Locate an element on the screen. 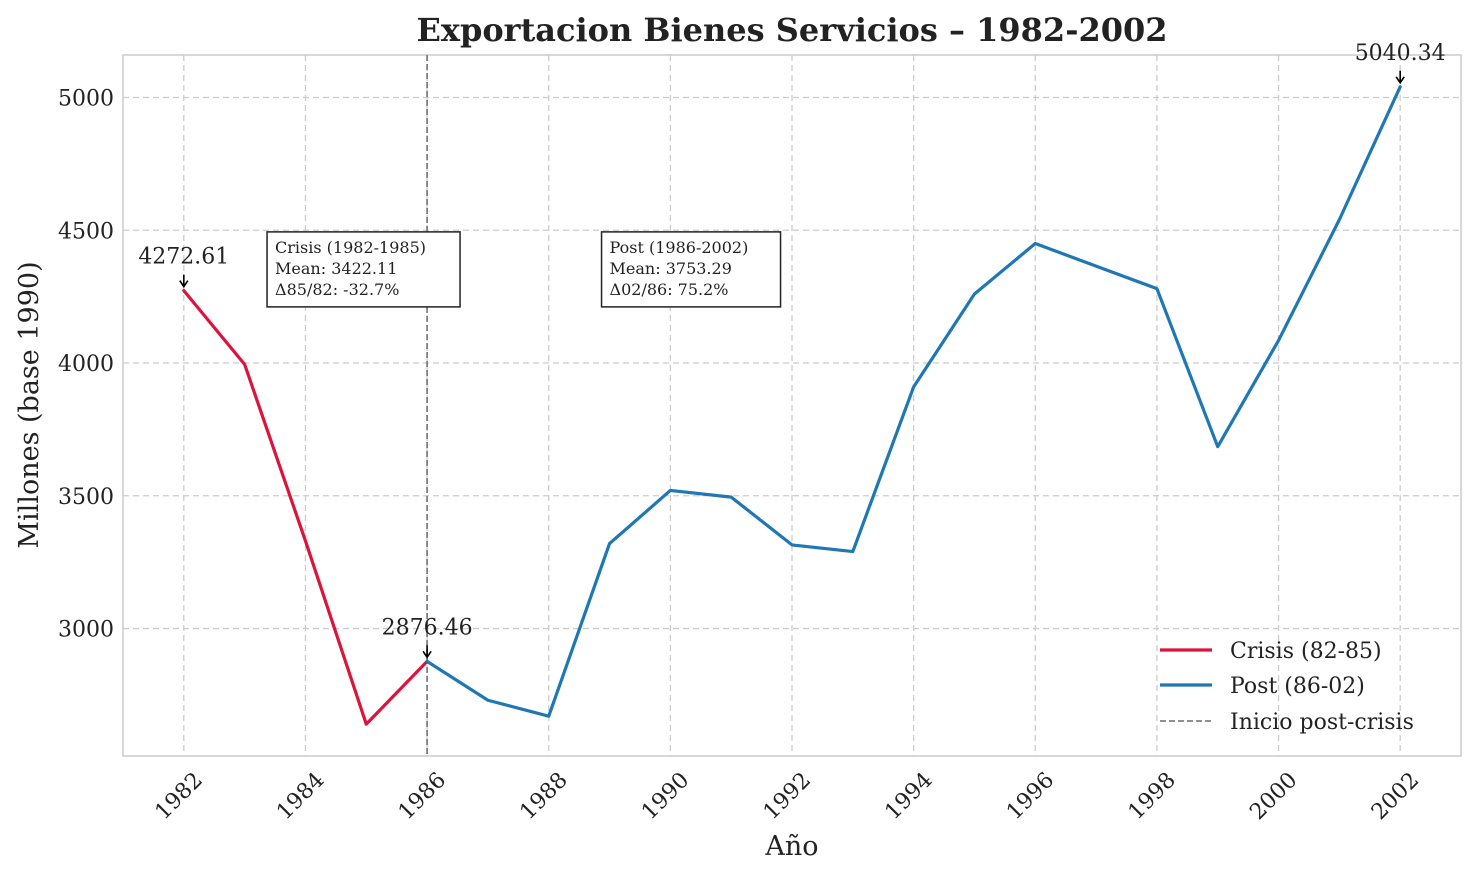 This screenshot has width=1476, height=876. y-tick-label: 4000 is located at coordinates (86, 364).